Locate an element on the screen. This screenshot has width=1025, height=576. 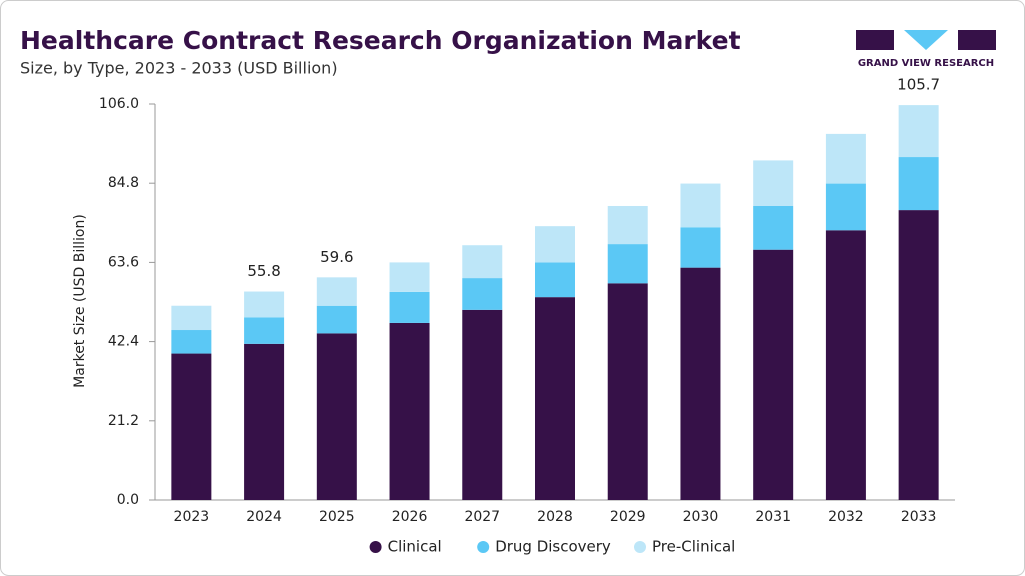
x-tick-label: 2029 is located at coordinates (628, 517).